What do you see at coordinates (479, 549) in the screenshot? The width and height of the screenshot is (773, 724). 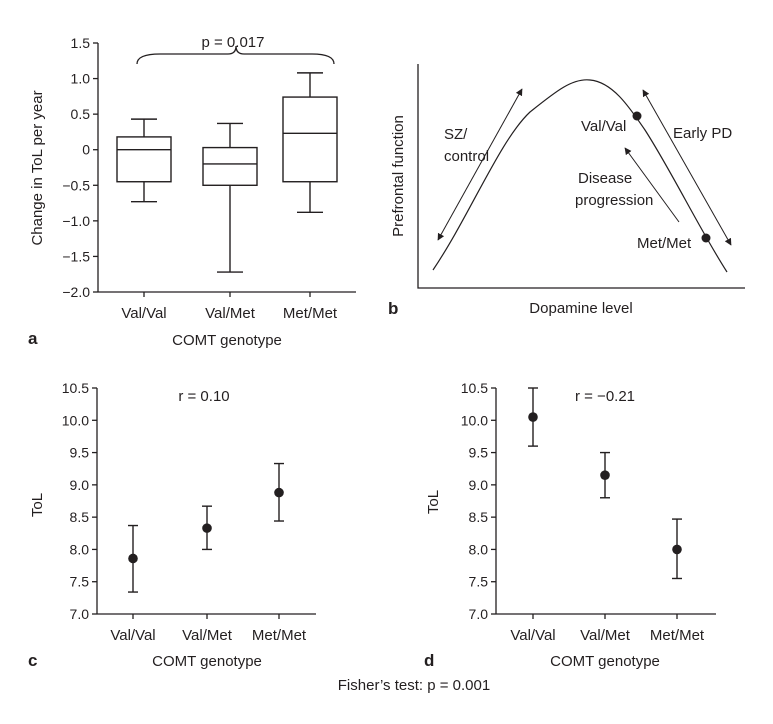 I see `panel-d-y-tick-label: 8.0` at bounding box center [479, 549].